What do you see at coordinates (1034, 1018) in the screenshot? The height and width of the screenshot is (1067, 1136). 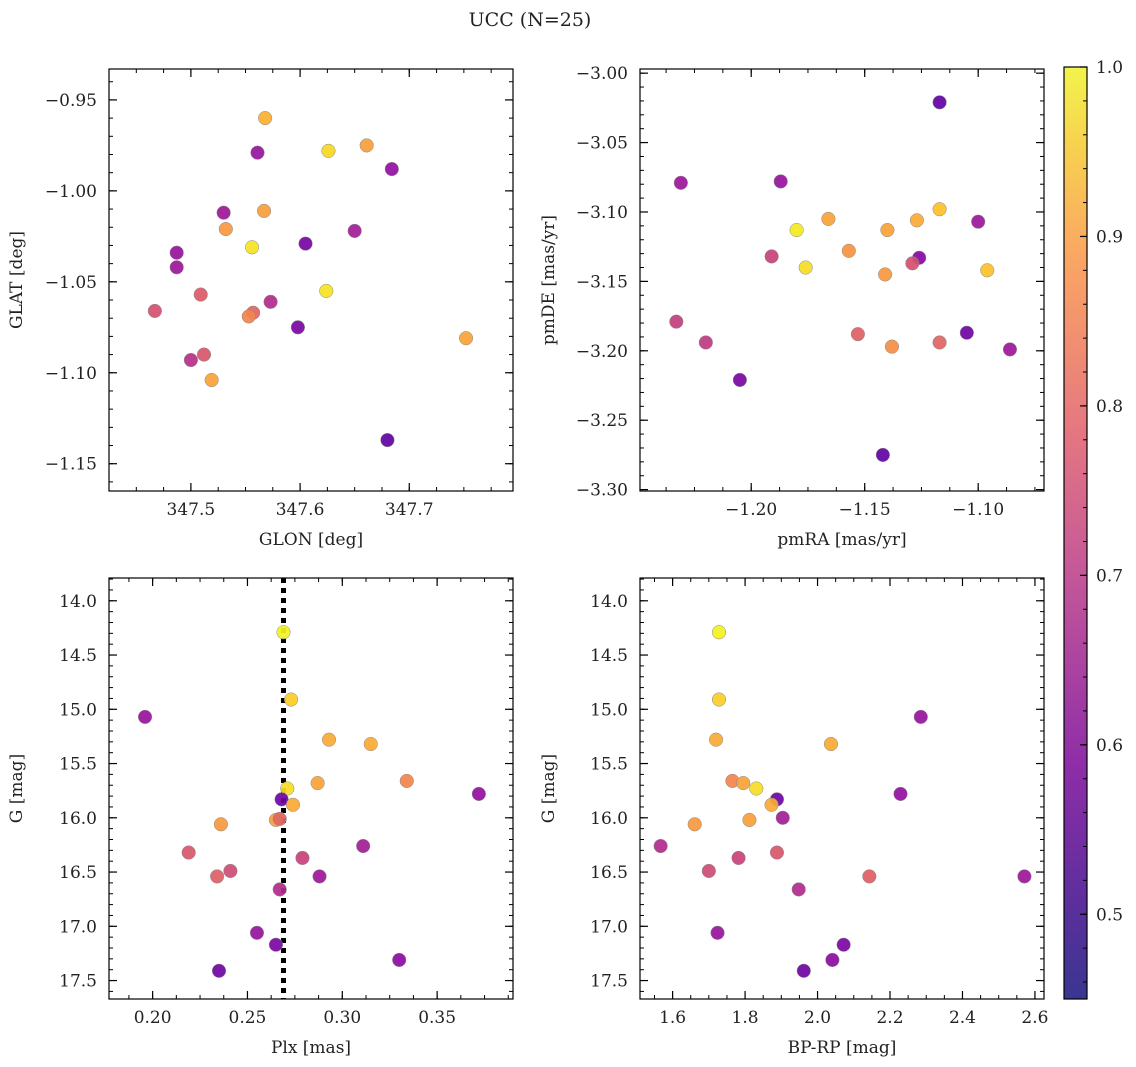 I see `x-tick-label: 2.6` at bounding box center [1034, 1018].